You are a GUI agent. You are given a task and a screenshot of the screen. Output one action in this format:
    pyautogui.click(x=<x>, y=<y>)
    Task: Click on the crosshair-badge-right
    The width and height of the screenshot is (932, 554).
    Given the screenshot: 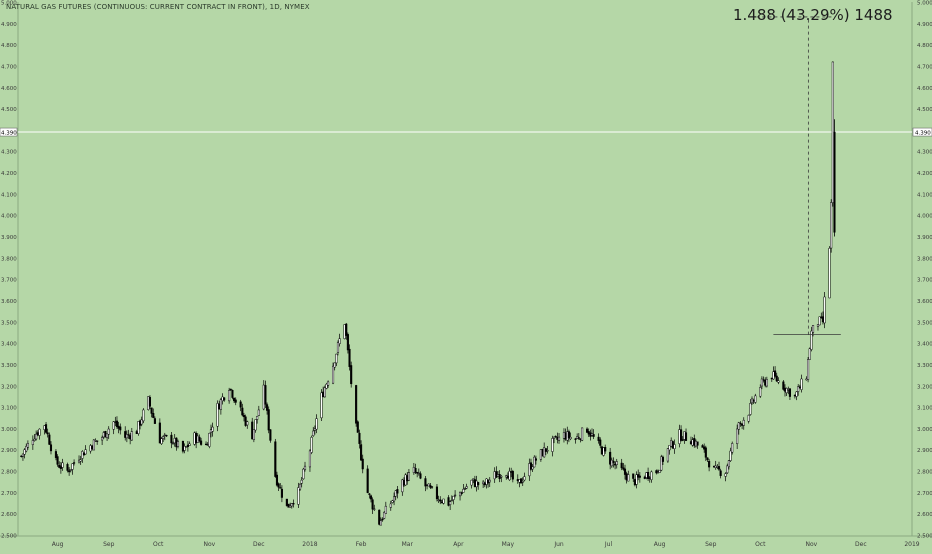 What is the action you would take?
    pyautogui.click(x=922, y=132)
    